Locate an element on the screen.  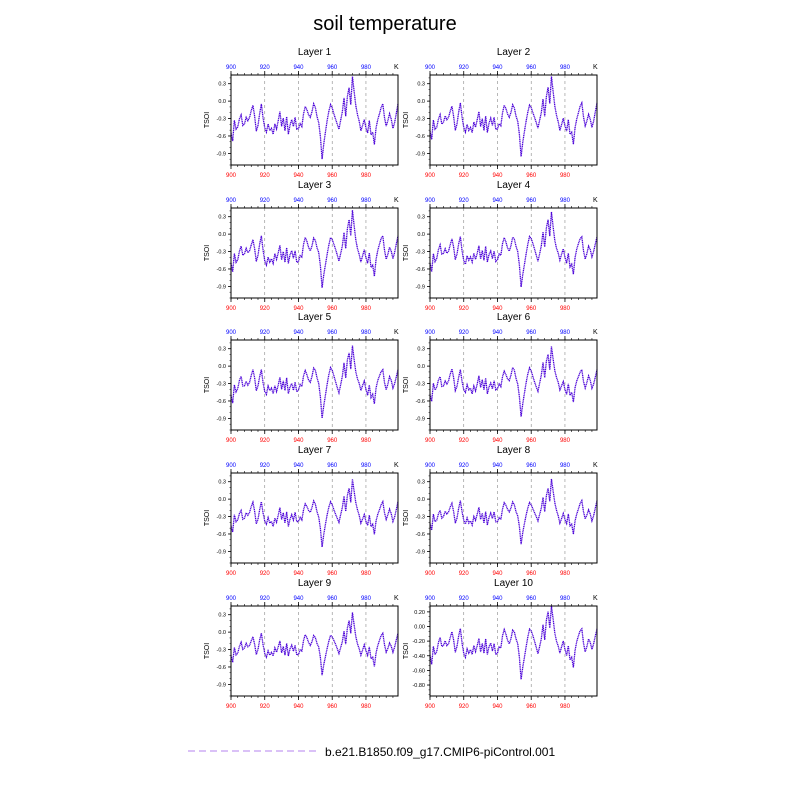
panel-title: Layer 10 is located at coordinates (513, 583).